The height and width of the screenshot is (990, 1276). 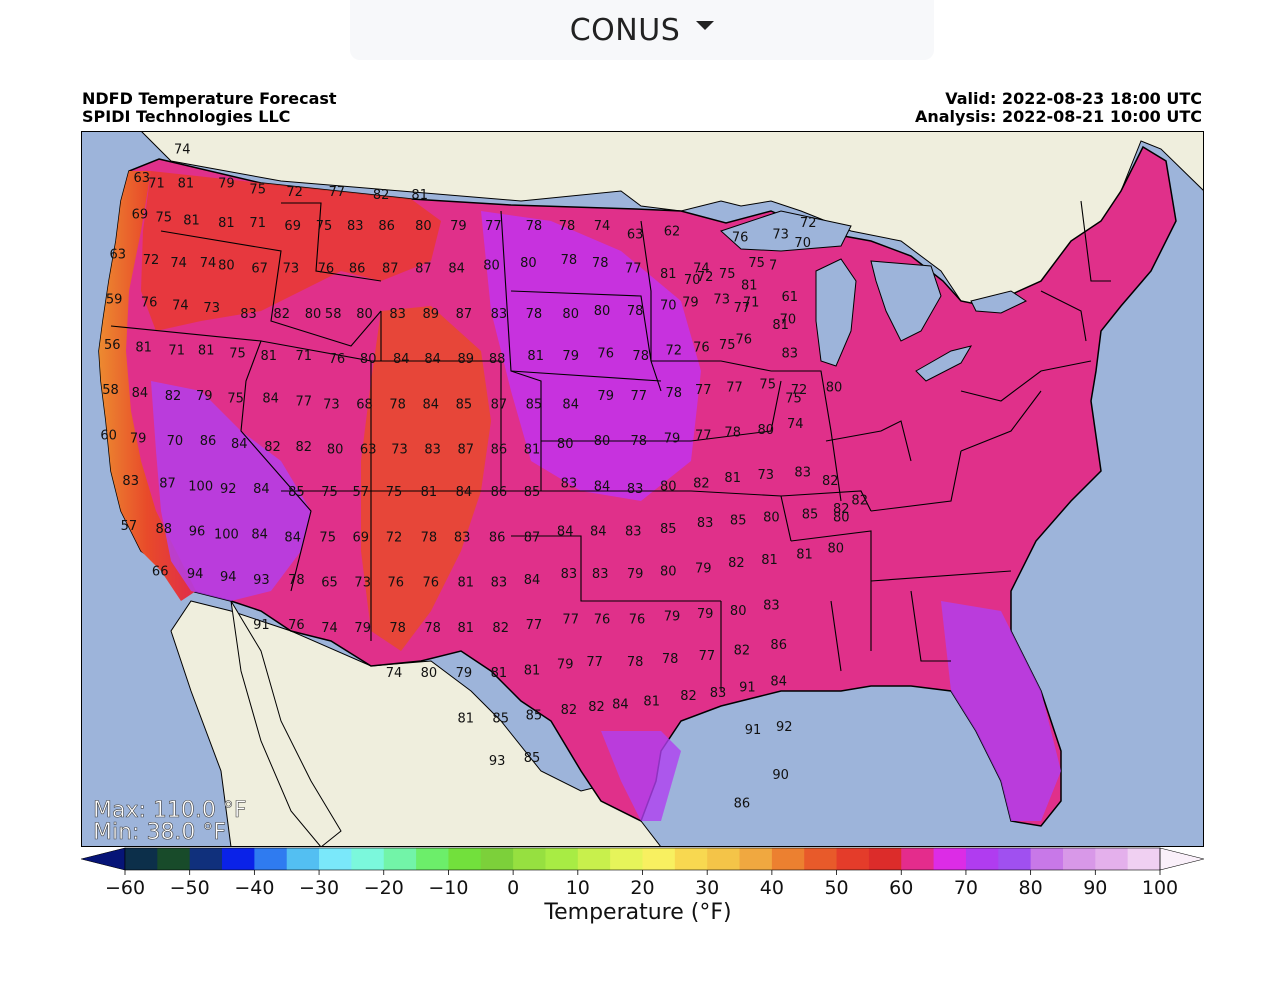 What do you see at coordinates (642, 859) in the screenshot?
I see `colorbar-bins` at bounding box center [642, 859].